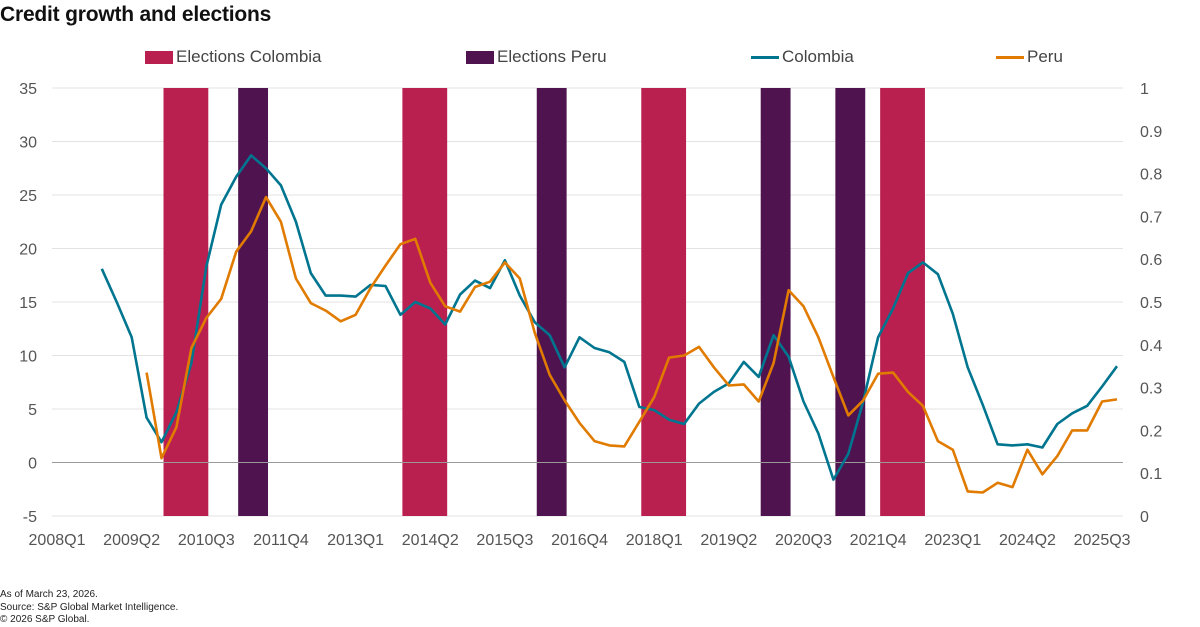 Image resolution: width=1200 pixels, height=627 pixels. Describe the element at coordinates (30, 517) in the screenshot. I see `y-left-tick-label: -5` at that location.